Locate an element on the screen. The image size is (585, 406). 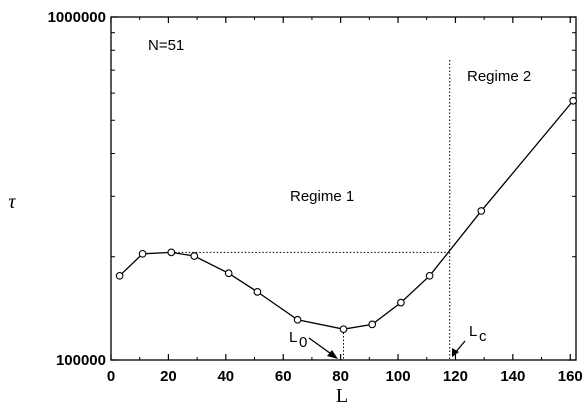
x-tick-label: 80 is located at coordinates (340, 376).